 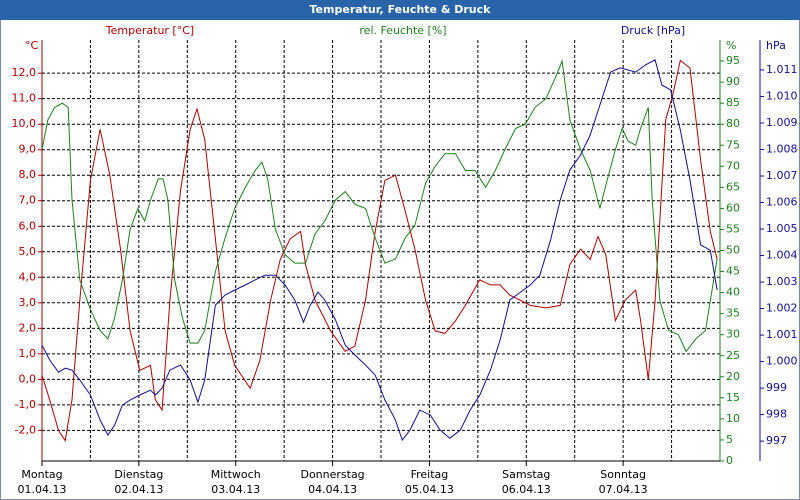 I want to click on y-tick-label: -2,0, so click(x=25, y=429).